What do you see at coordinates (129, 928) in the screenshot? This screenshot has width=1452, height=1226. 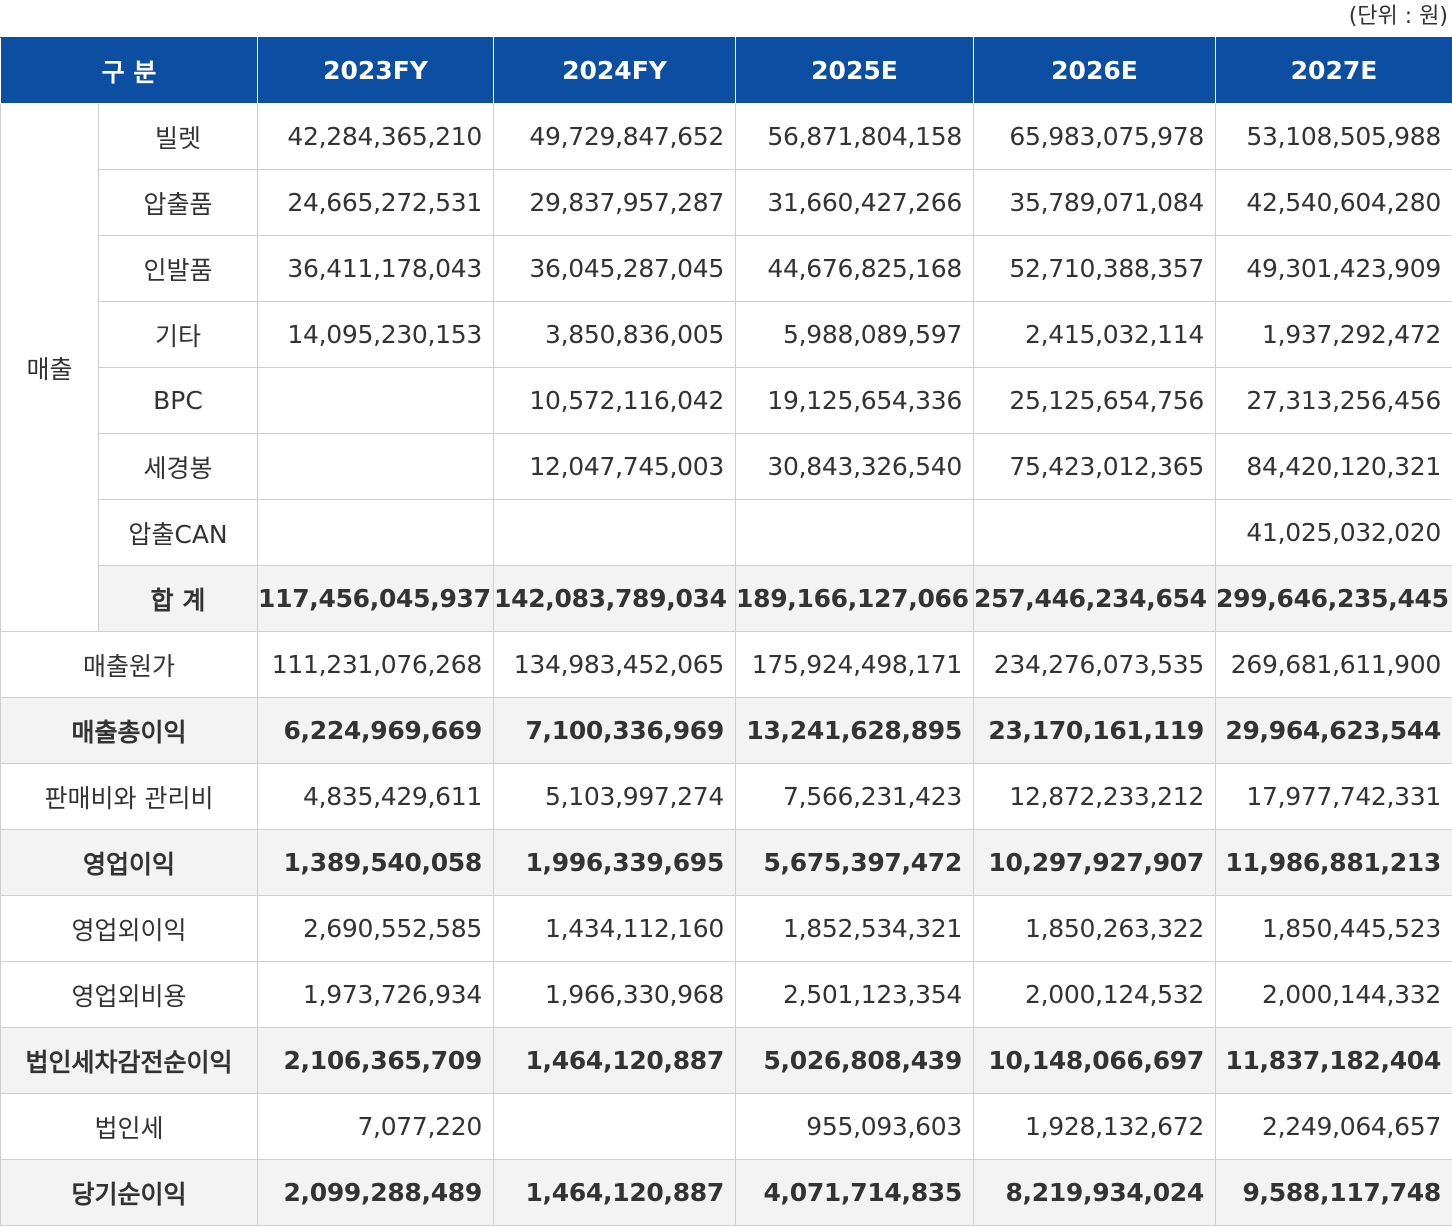 I see `row-label: 영업외이익` at bounding box center [129, 928].